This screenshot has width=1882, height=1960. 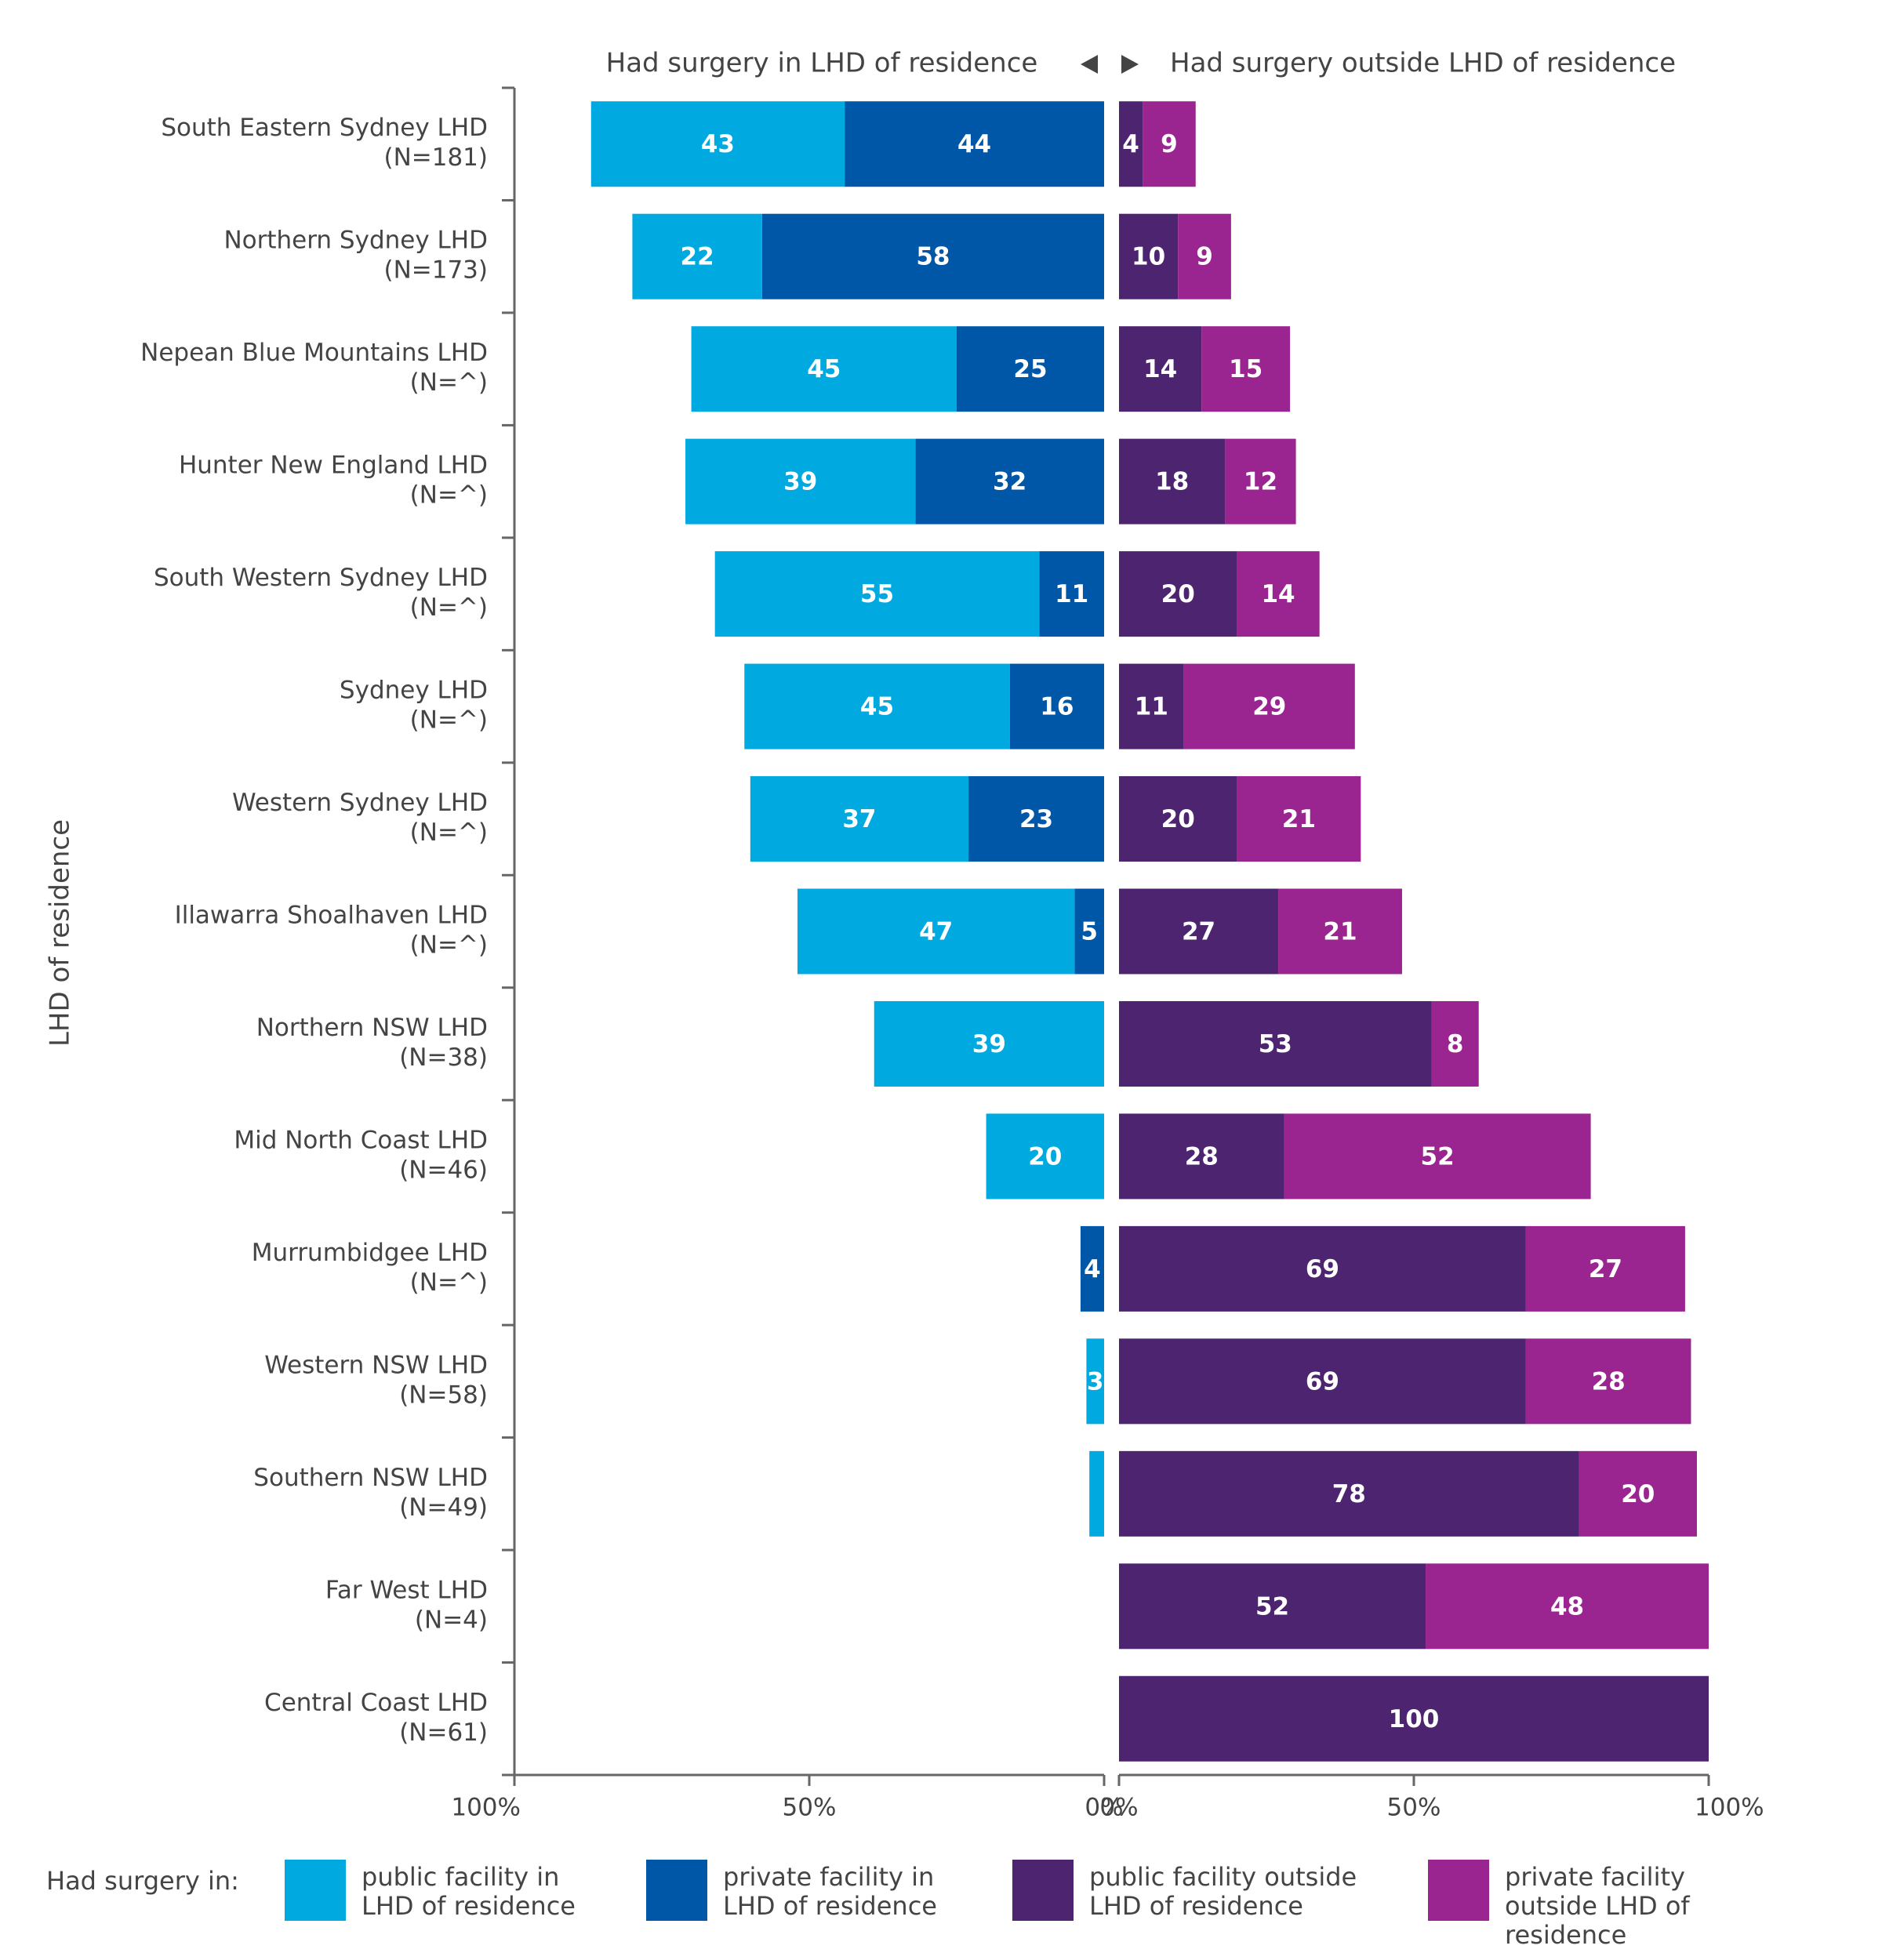 What do you see at coordinates (810, 1808) in the screenshot?
I see `x-tick-label: 50%` at bounding box center [810, 1808].